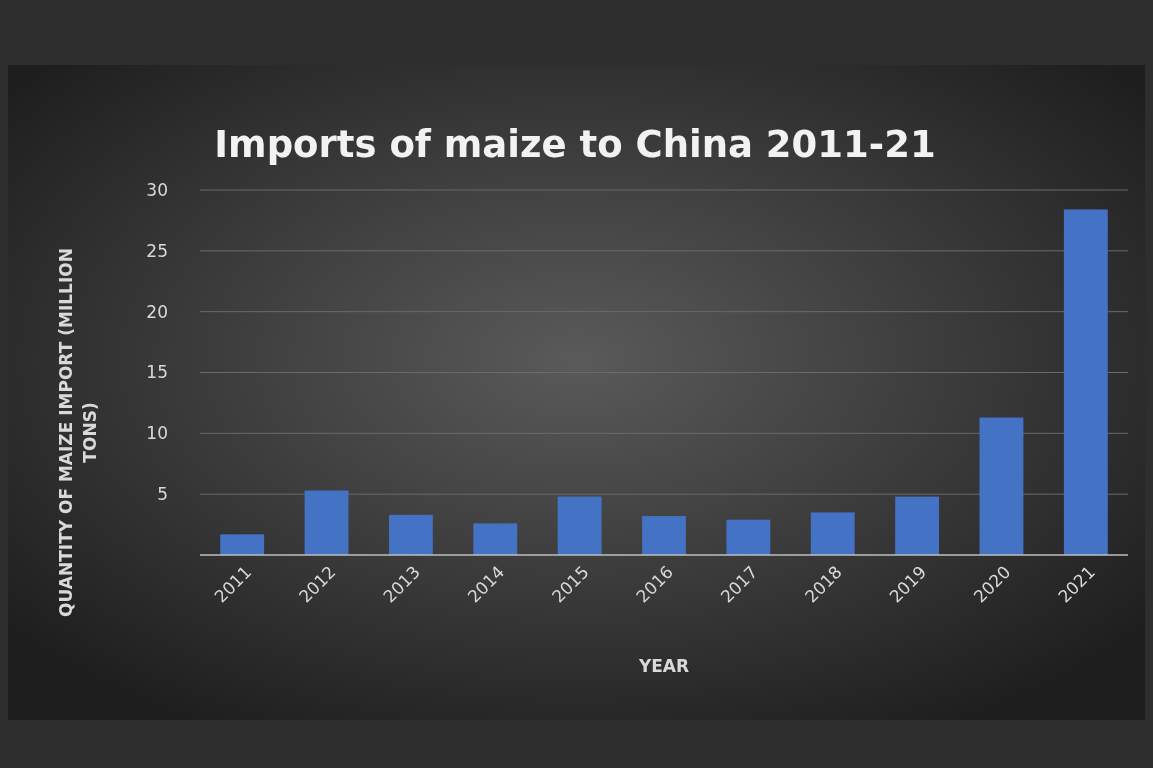 The image size is (1153, 768). Describe the element at coordinates (157, 372) in the screenshot. I see `y-tick-label: 15` at that location.